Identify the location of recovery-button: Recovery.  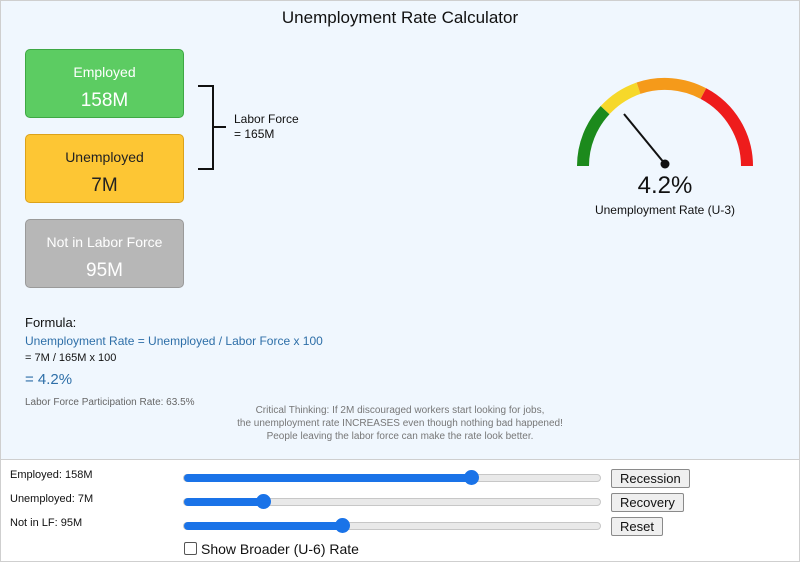
(647, 502).